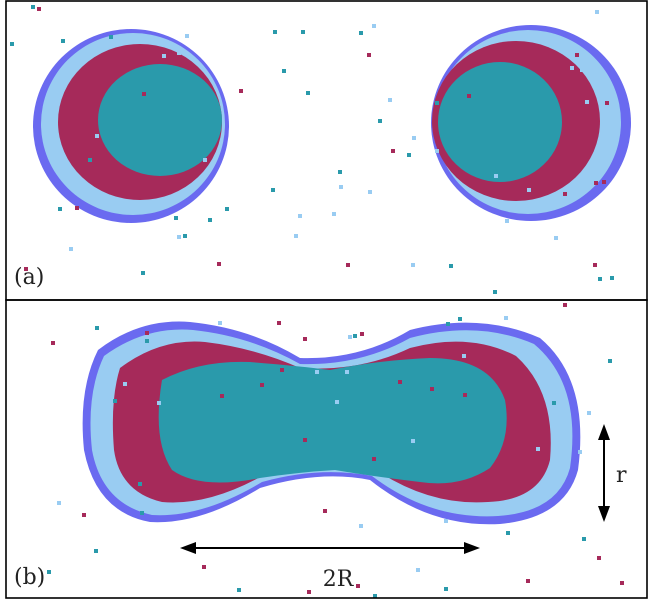 This screenshot has height=601, width=648. What do you see at coordinates (531, 123) in the screenshot?
I see `right-droplet` at bounding box center [531, 123].